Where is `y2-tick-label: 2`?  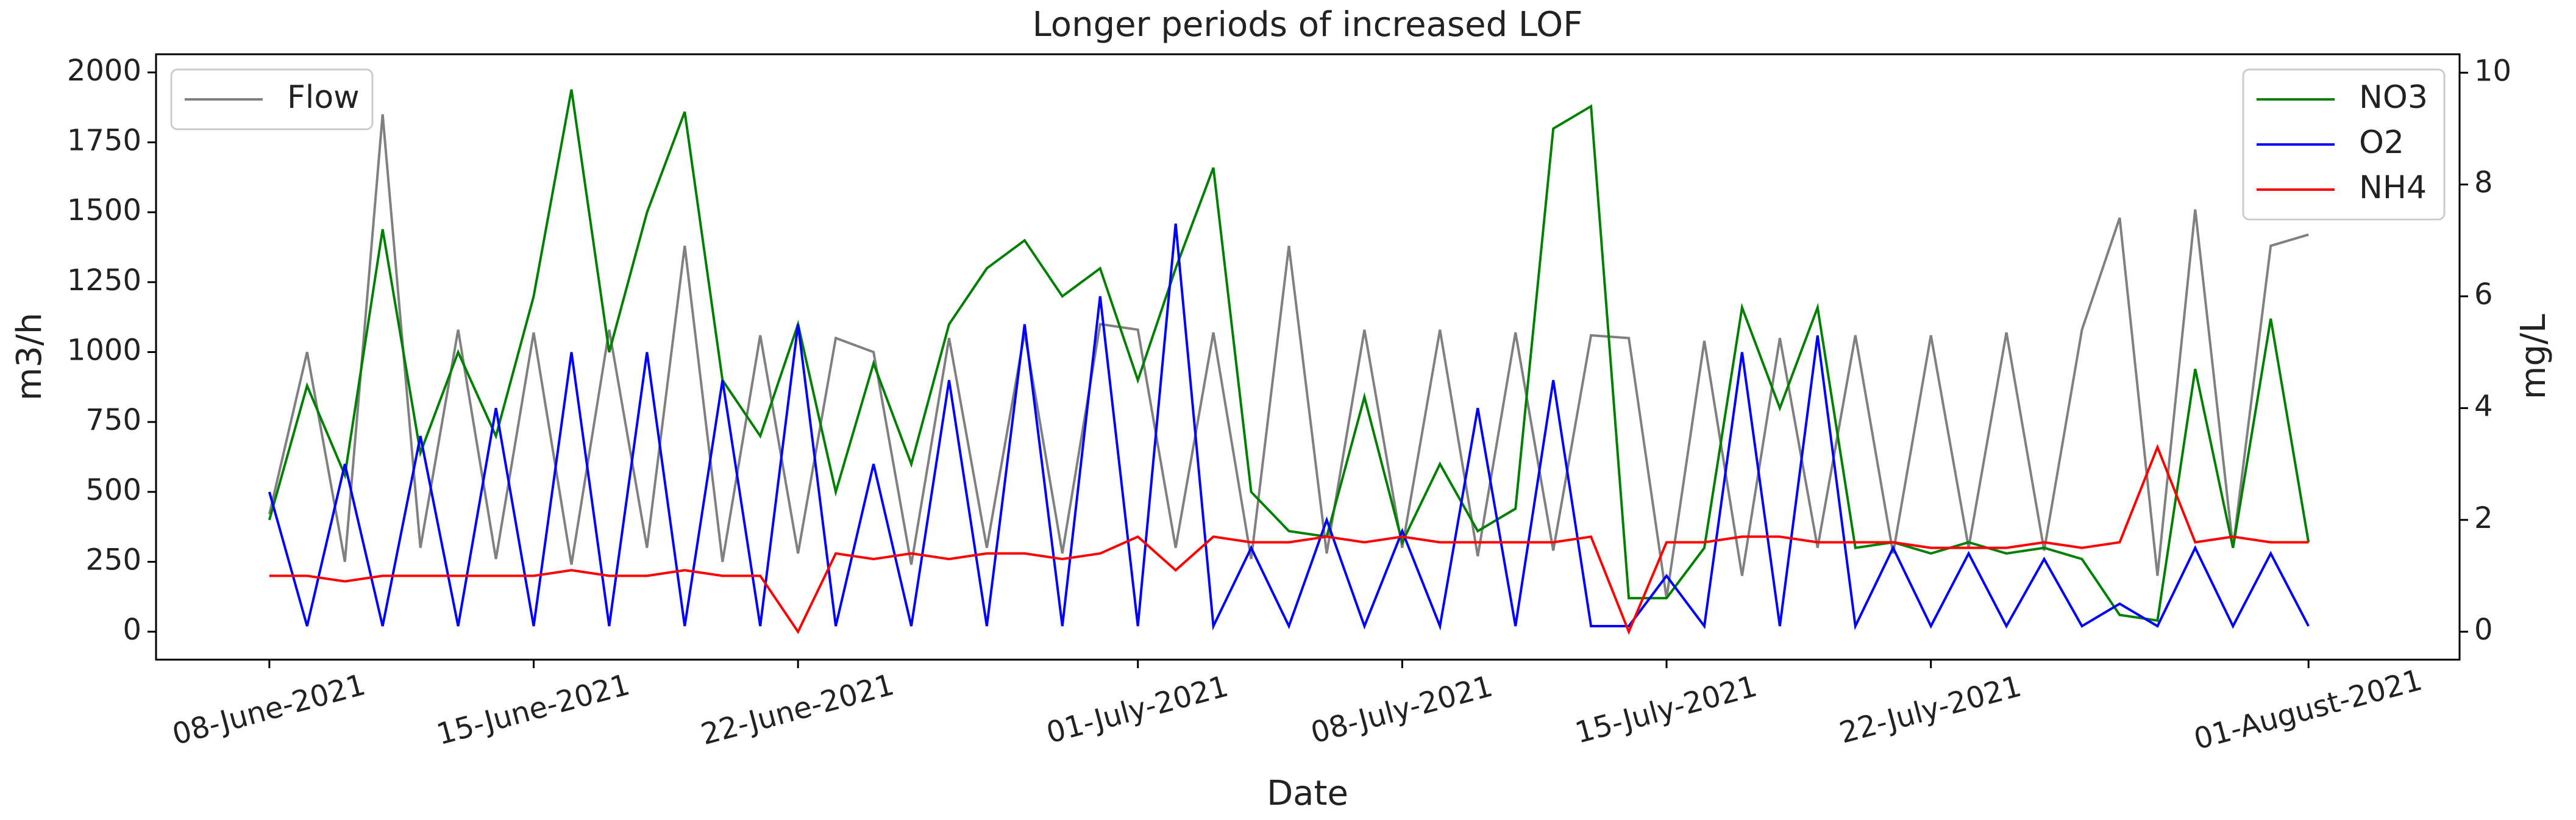 y2-tick-label: 2 is located at coordinates (2483, 518).